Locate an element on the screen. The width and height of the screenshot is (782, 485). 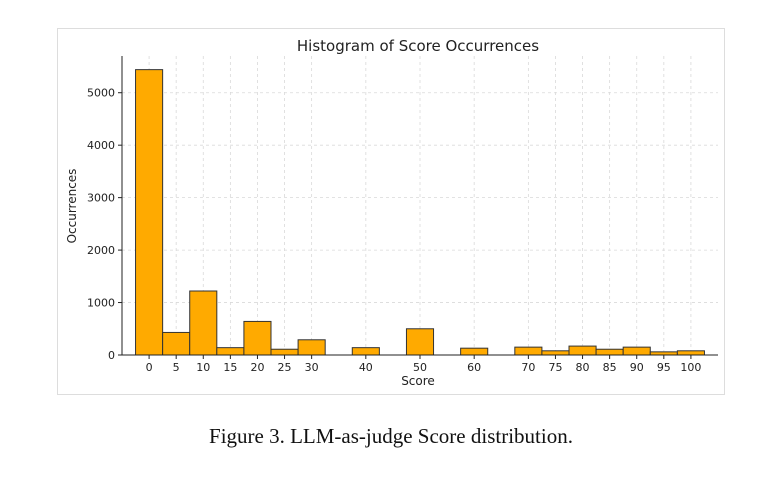
chart-title: Histogram of Score Occurrences is located at coordinates (418, 46).